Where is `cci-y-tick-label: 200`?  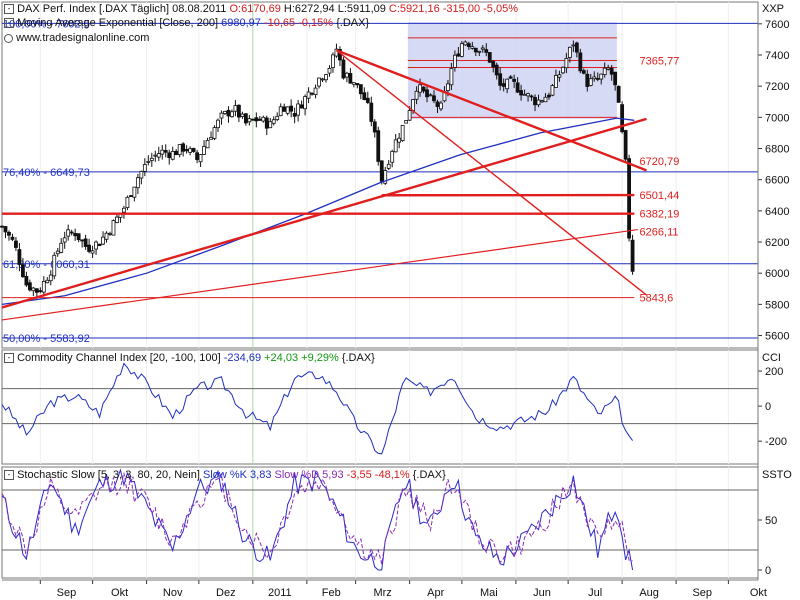
cci-y-tick-label: 200 is located at coordinates (774, 372).